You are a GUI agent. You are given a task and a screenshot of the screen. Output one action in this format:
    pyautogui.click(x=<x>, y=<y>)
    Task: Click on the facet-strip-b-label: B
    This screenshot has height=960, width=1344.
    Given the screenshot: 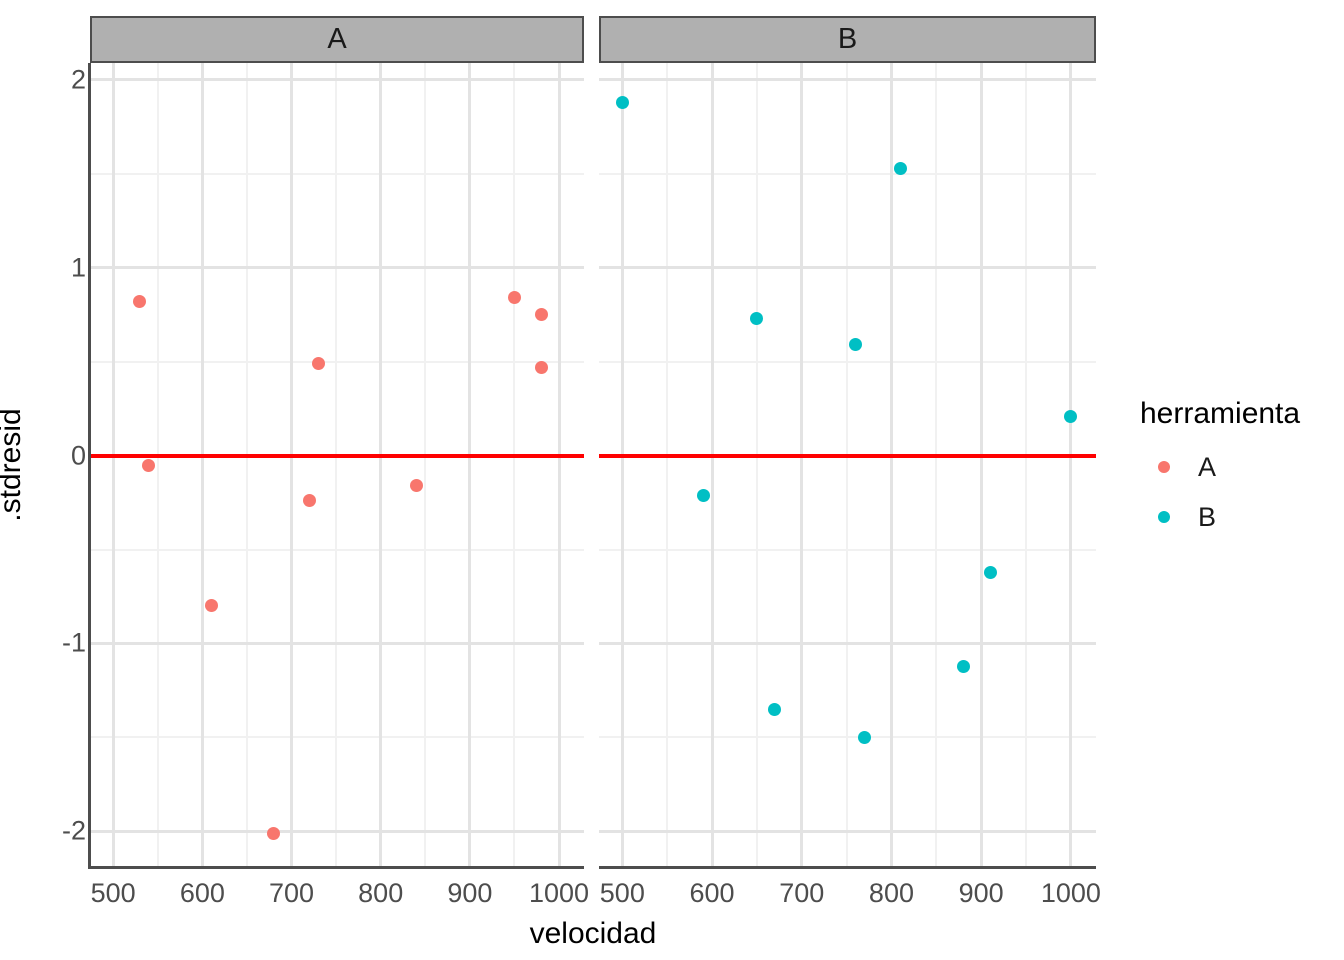 What is the action you would take?
    pyautogui.click(x=847, y=39)
    